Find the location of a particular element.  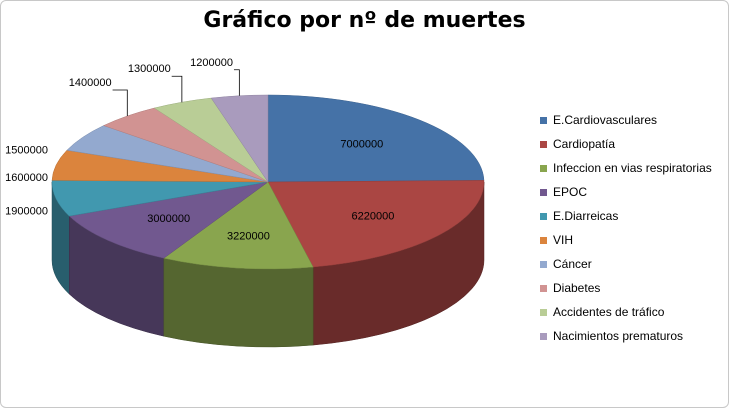

data-label-5: 1600000 is located at coordinates (26, 178).